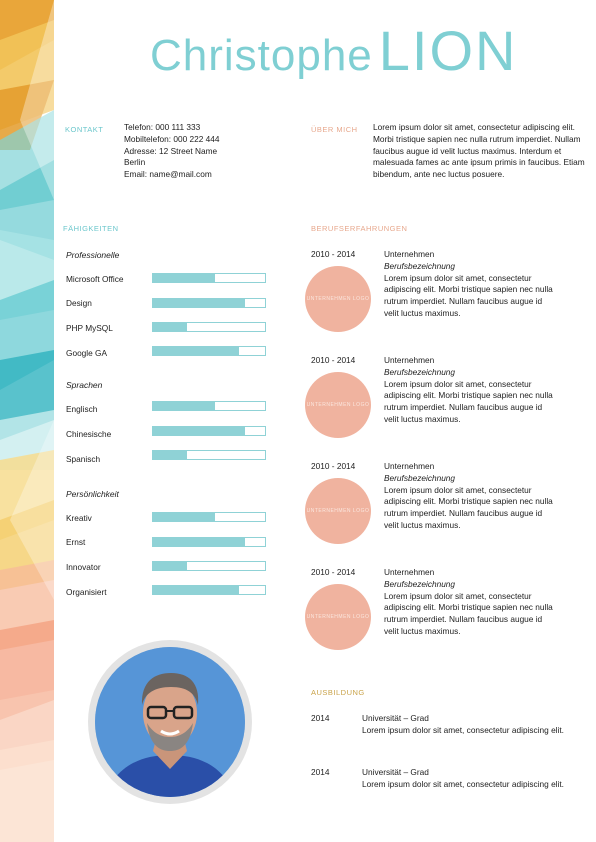 The image size is (596, 842). I want to click on skills-group-title: Persönlichkeit, so click(92, 494).